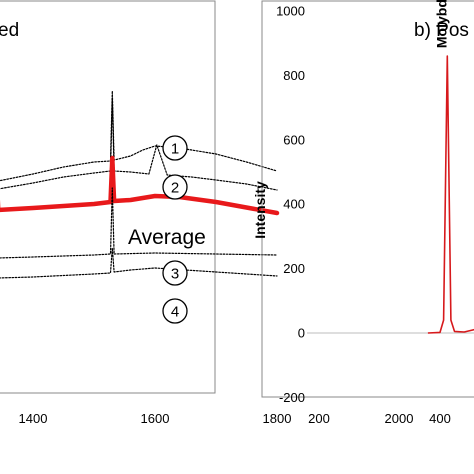 This screenshot has height=474, width=474. I want to click on circle-3-ring, so click(175, 273).